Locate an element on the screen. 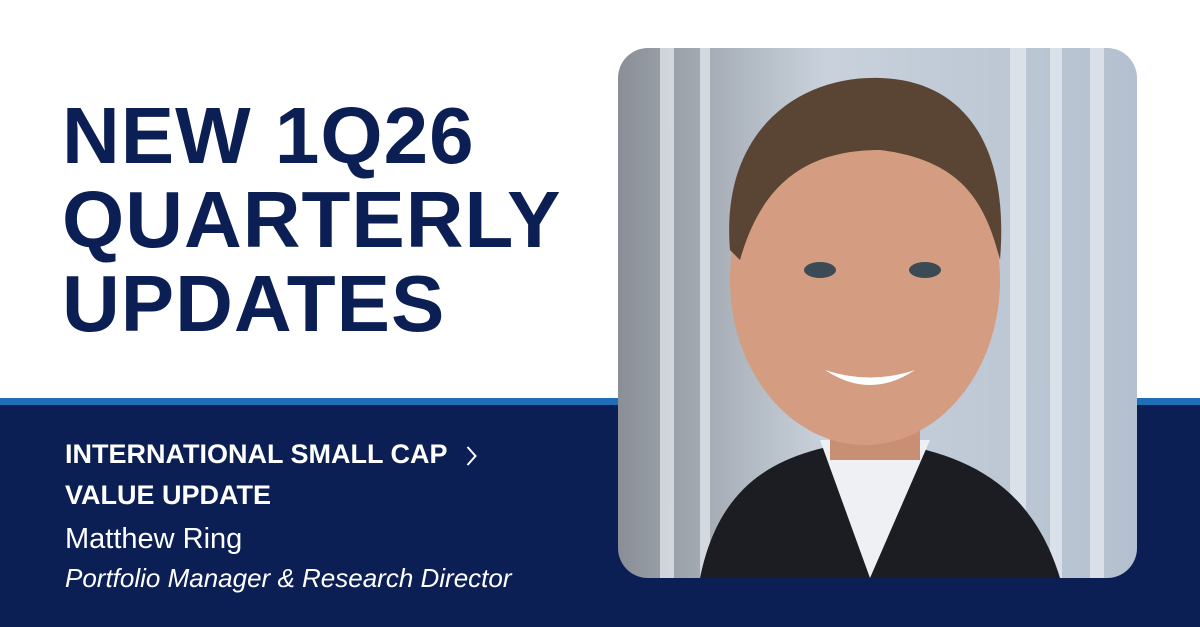  link-title: VALUE UPDATE is located at coordinates (168, 495).